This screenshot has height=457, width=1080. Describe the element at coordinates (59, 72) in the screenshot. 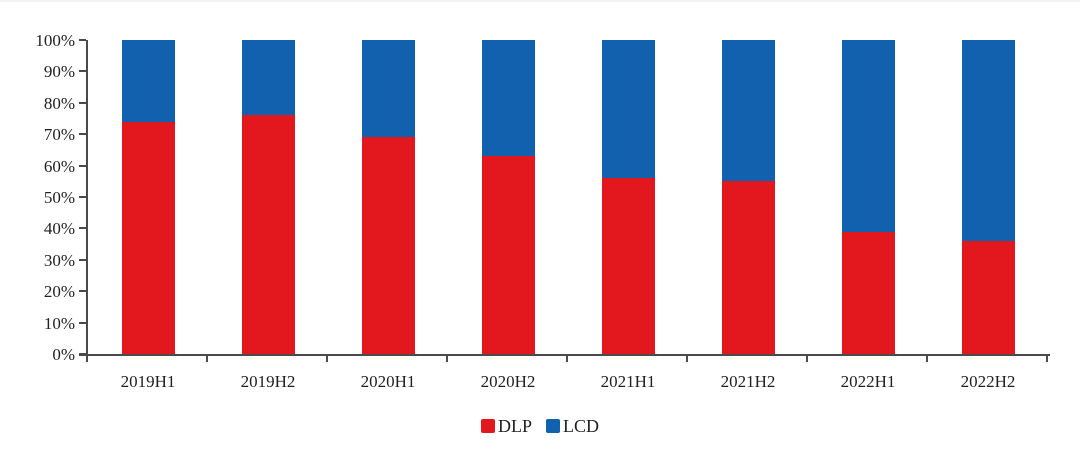

I see `y-tick-label: 90%` at that location.